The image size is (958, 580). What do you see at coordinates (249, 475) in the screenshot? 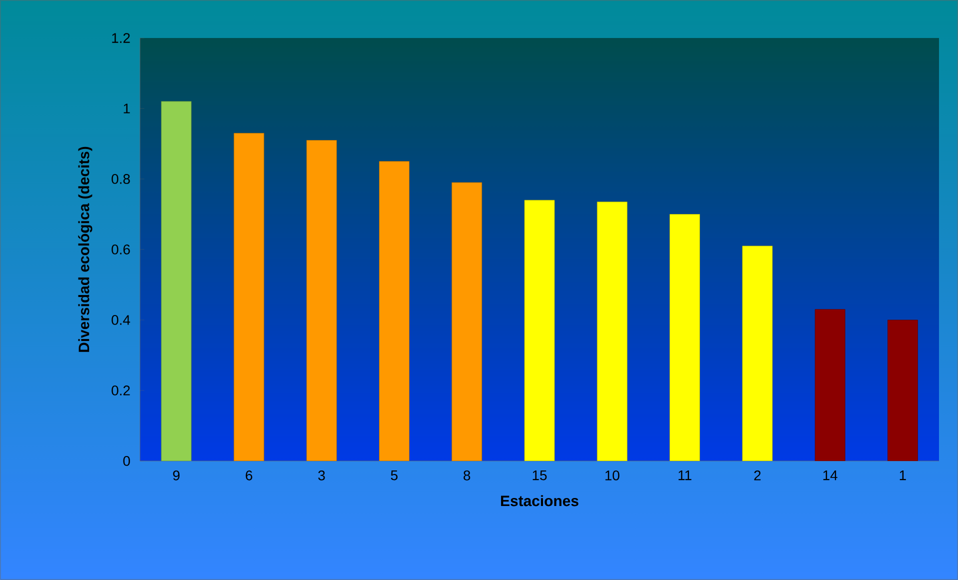
I see `x-tick-label: 6` at bounding box center [249, 475].